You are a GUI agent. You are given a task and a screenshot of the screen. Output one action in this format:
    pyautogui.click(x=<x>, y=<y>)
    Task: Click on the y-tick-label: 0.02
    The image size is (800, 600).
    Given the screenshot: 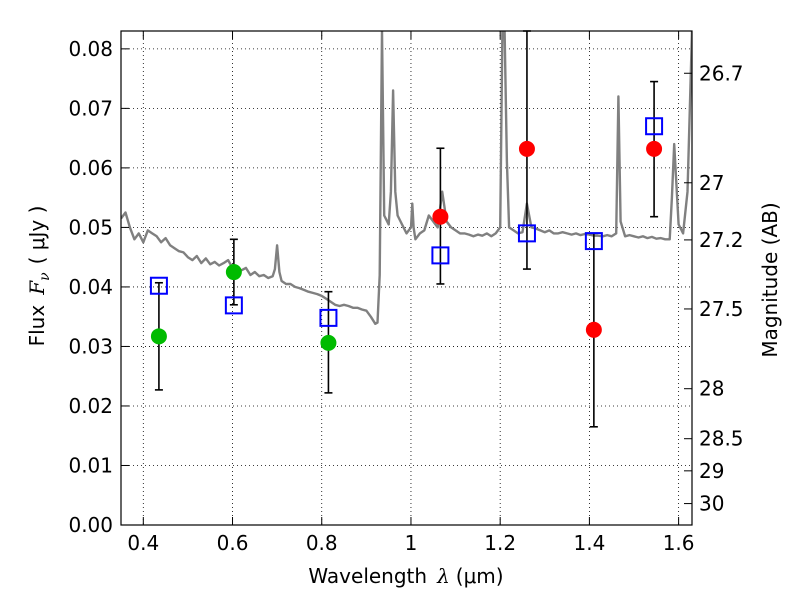 What is the action you would take?
    pyautogui.click(x=90, y=406)
    